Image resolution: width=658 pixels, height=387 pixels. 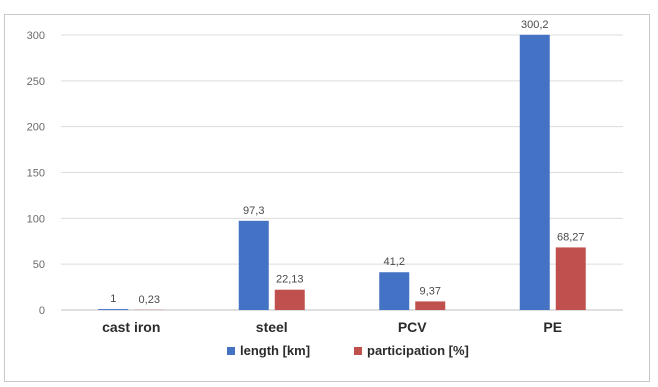 What do you see at coordinates (412, 327) in the screenshot?
I see `category-label: PCV` at bounding box center [412, 327].